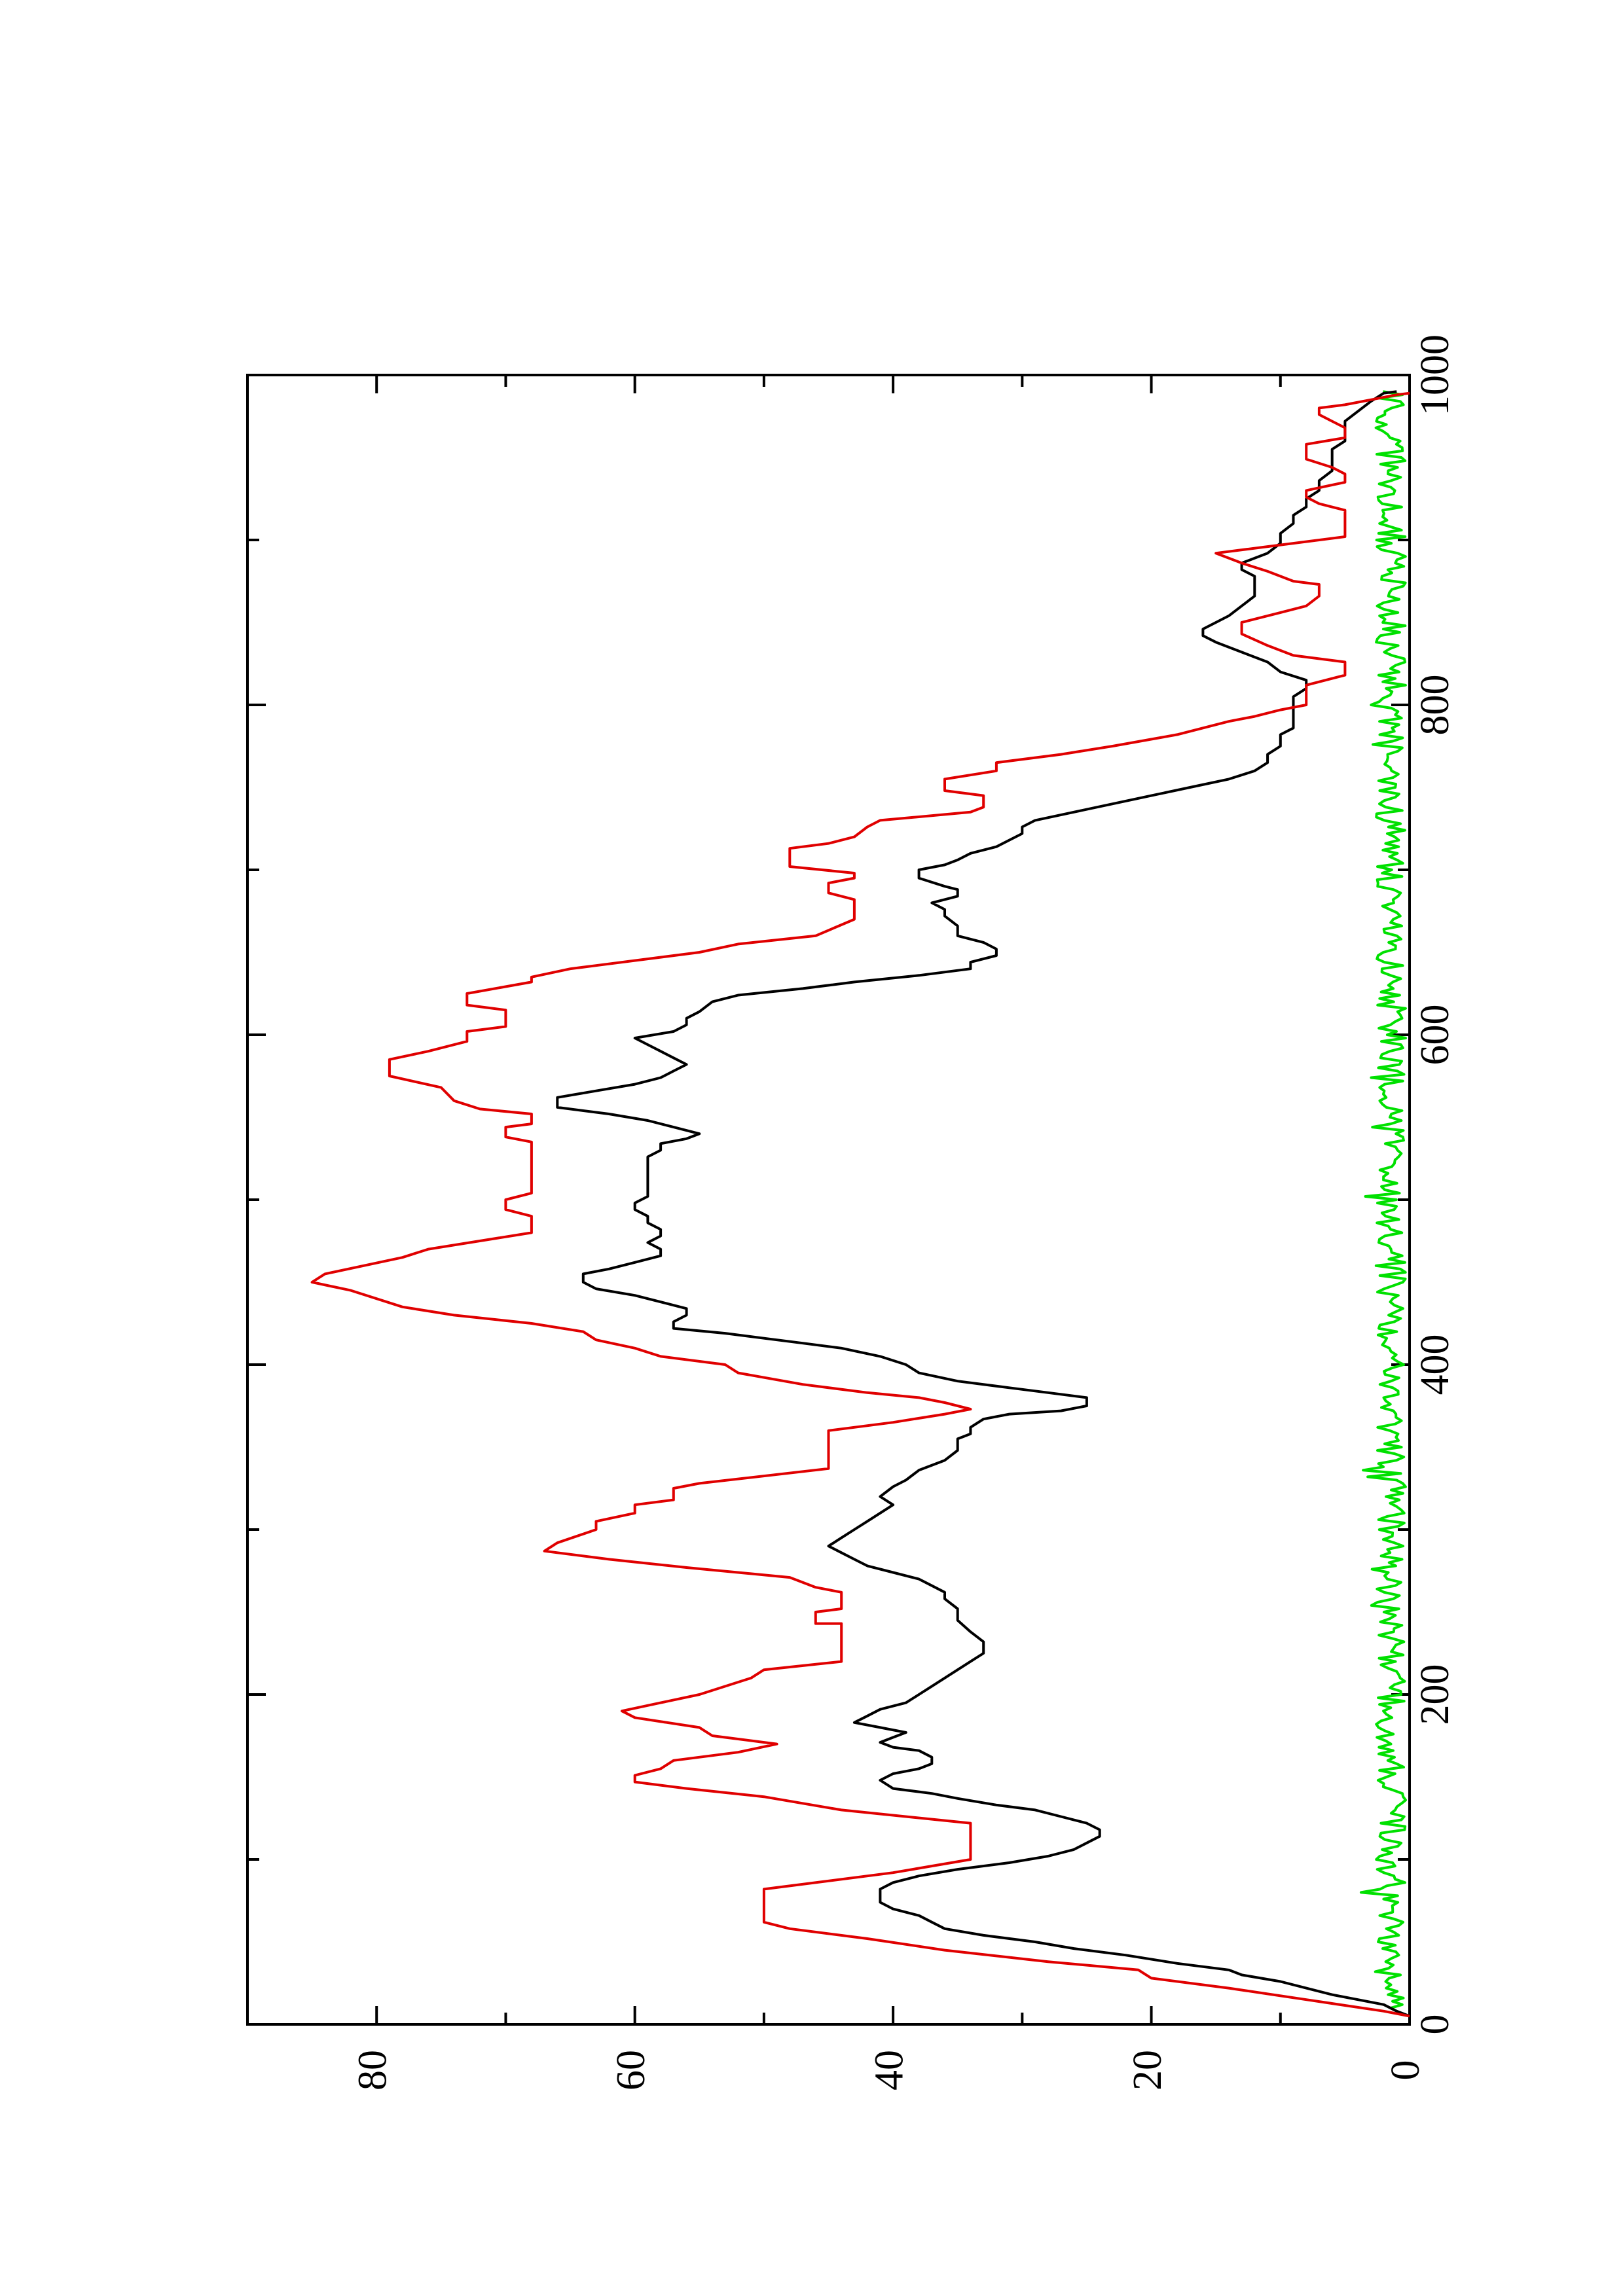 The height and width of the screenshot is (2296, 1623). What do you see at coordinates (372, 2070) in the screenshot?
I see `y-tick-label: 80` at bounding box center [372, 2070].